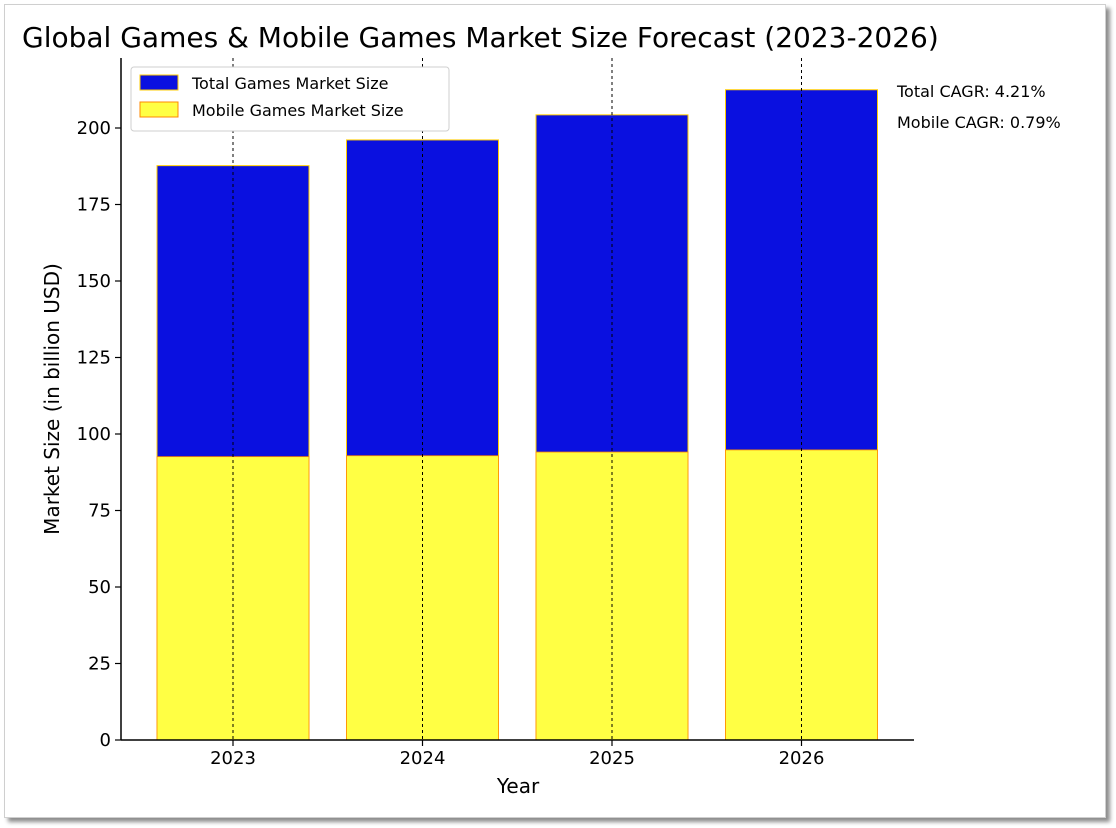 The image size is (1116, 828). What do you see at coordinates (94, 358) in the screenshot?
I see `y-tick-label-125: 125` at bounding box center [94, 358].